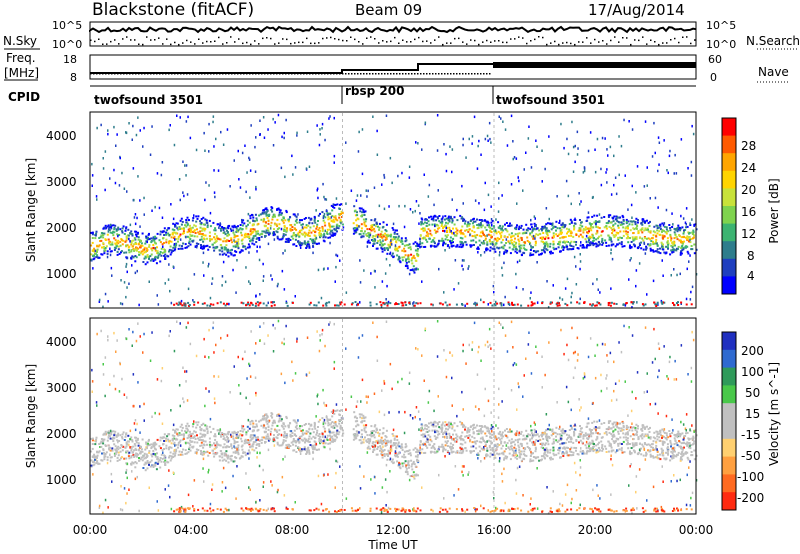 This screenshot has height=554, width=800. Describe the element at coordinates (550, 100) in the screenshot. I see `cpid-segment-3: twofsound 3501` at that location.